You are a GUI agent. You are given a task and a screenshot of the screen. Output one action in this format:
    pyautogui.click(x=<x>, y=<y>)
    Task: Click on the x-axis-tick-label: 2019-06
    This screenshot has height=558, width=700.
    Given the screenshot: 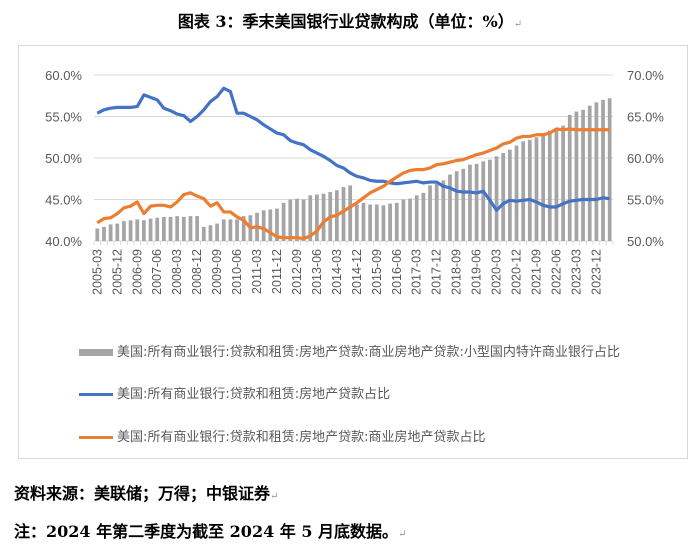 What is the action you would take?
    pyautogui.click(x=477, y=272)
    